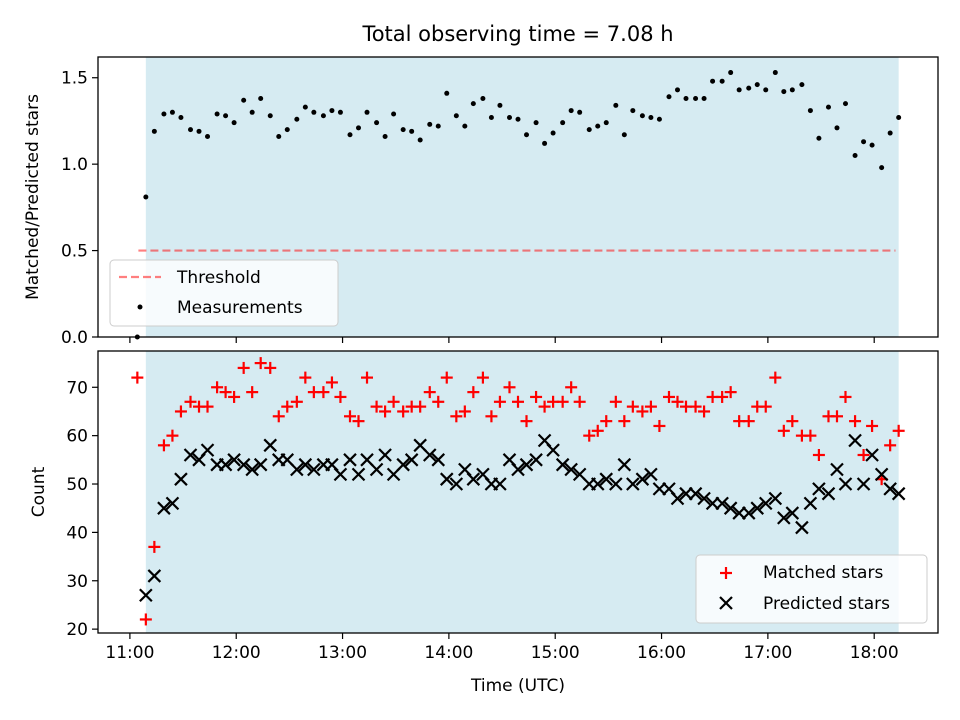  What do you see at coordinates (874, 653) in the screenshot?
I see `count-x-tick-label: 18:00` at bounding box center [874, 653].